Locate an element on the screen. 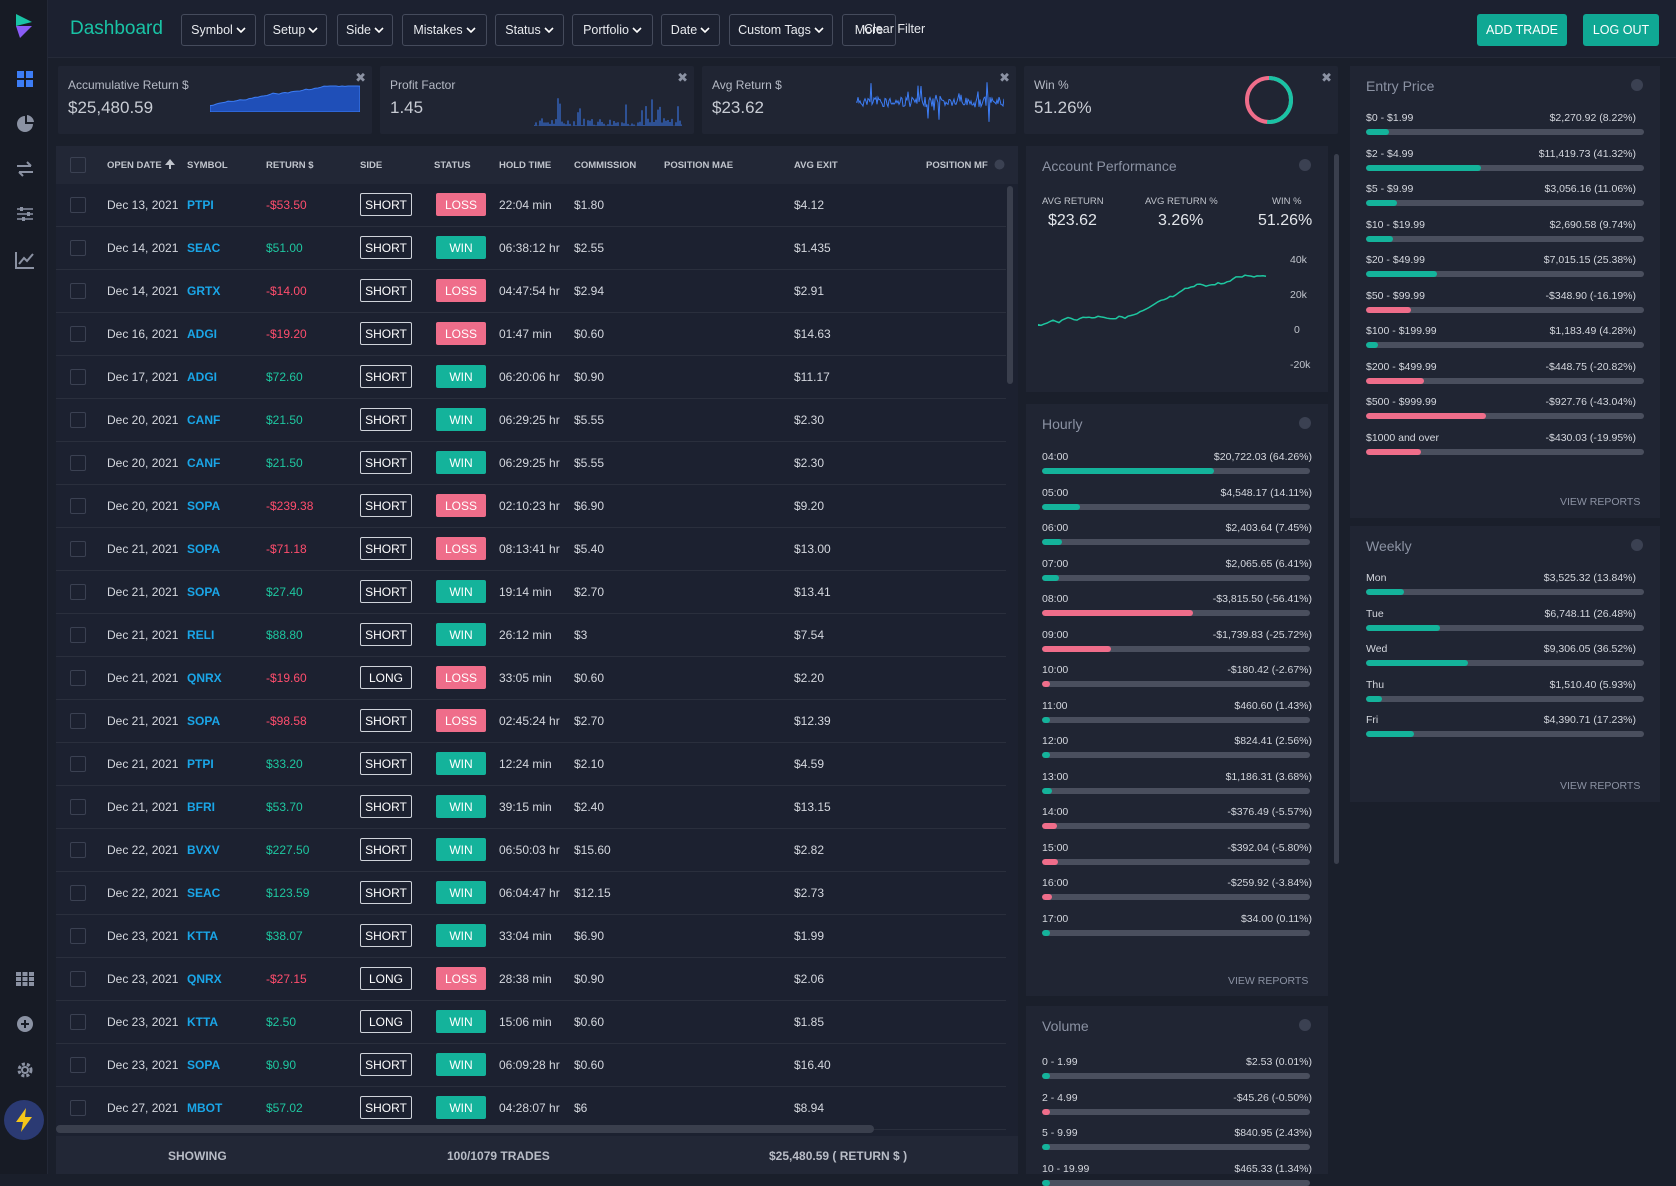 The width and height of the screenshot is (1676, 1186). transfer-icon is located at coordinates (25, 169).